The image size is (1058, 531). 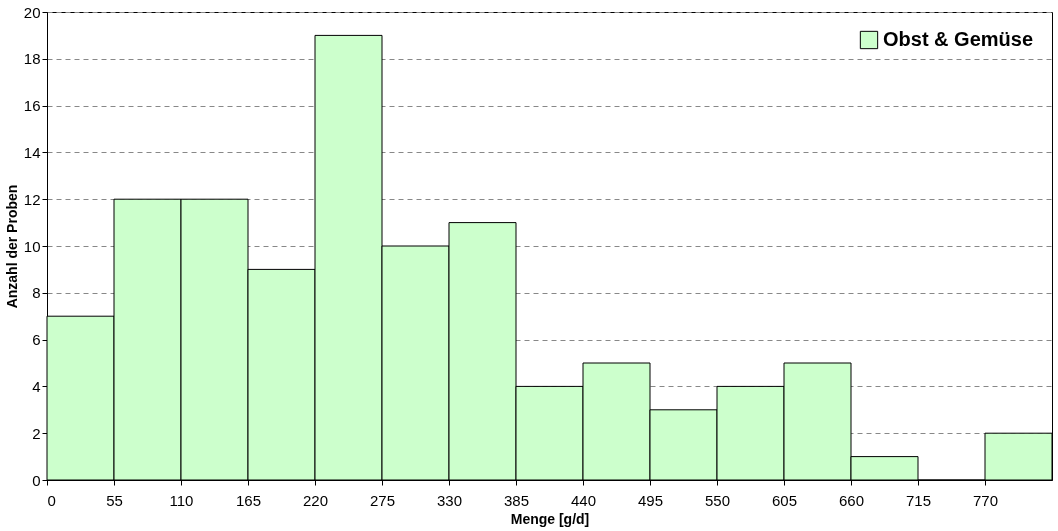 I want to click on x-tick-label: 385, so click(x=516, y=500).